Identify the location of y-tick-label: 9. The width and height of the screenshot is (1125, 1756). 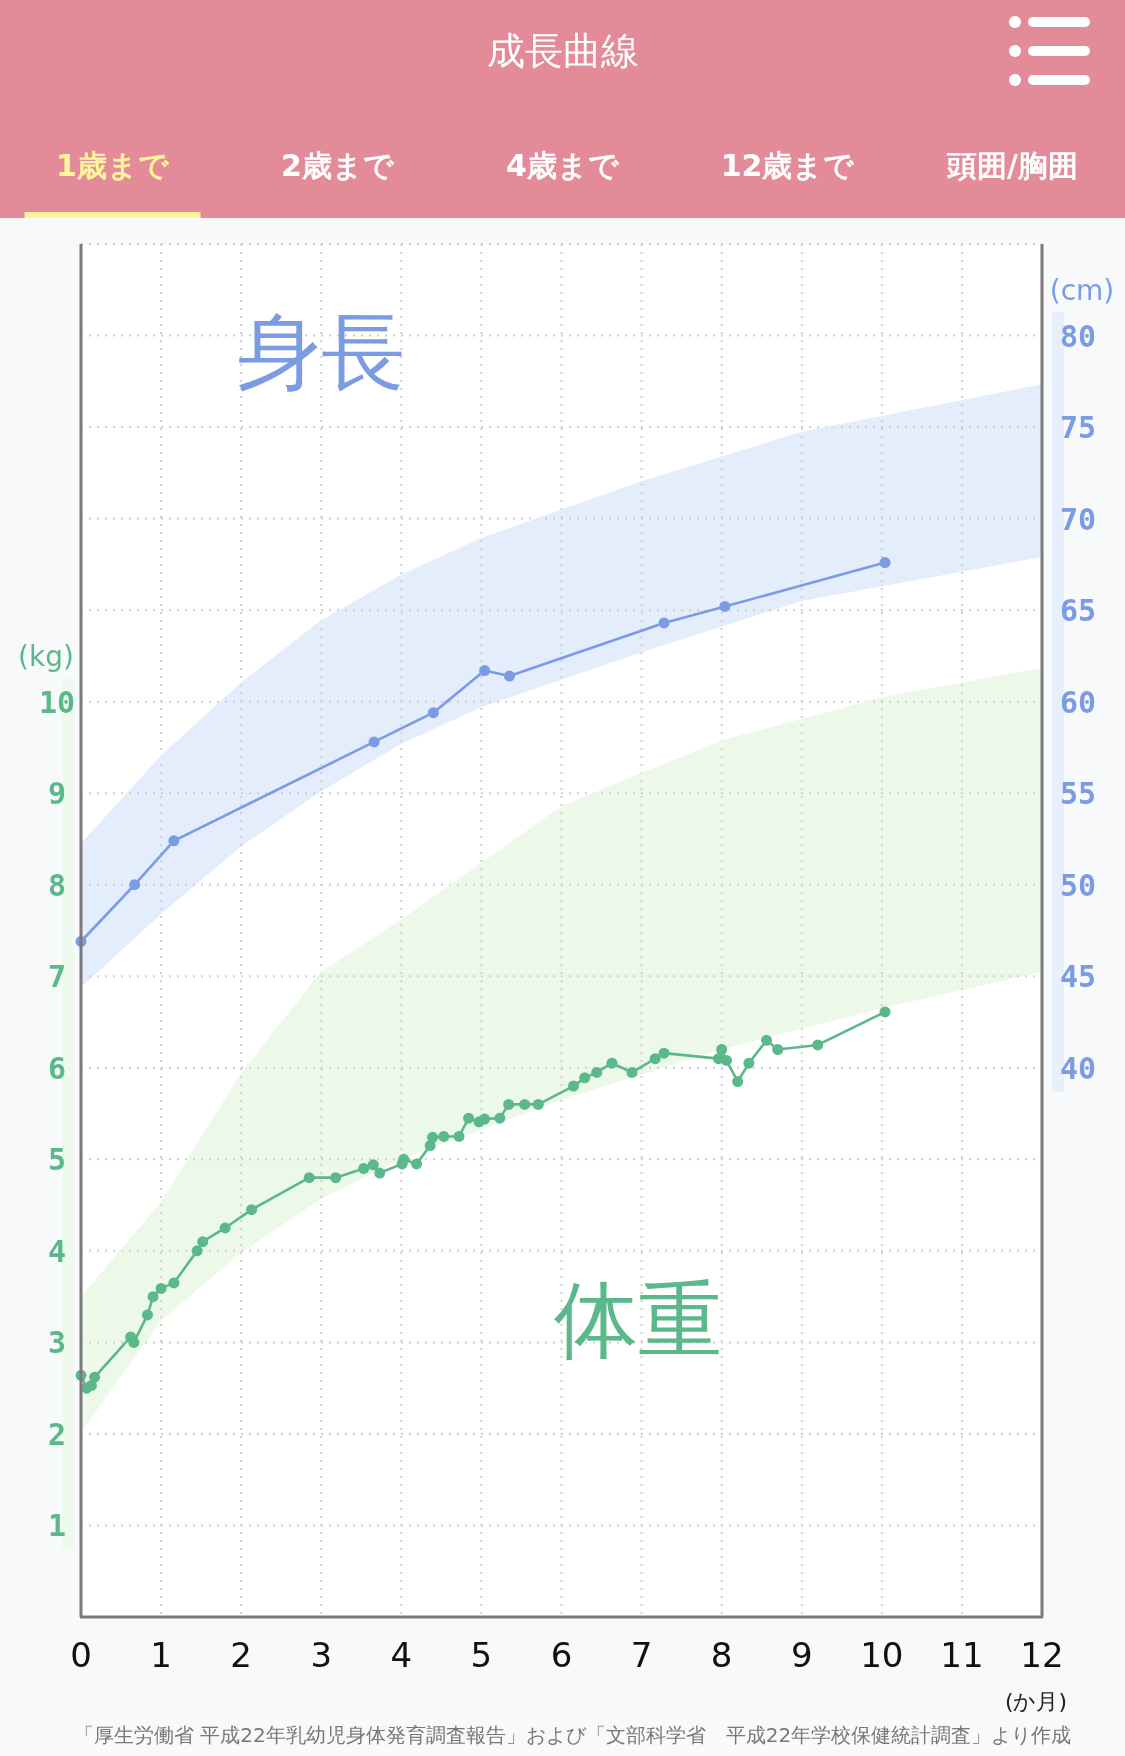
(57, 794).